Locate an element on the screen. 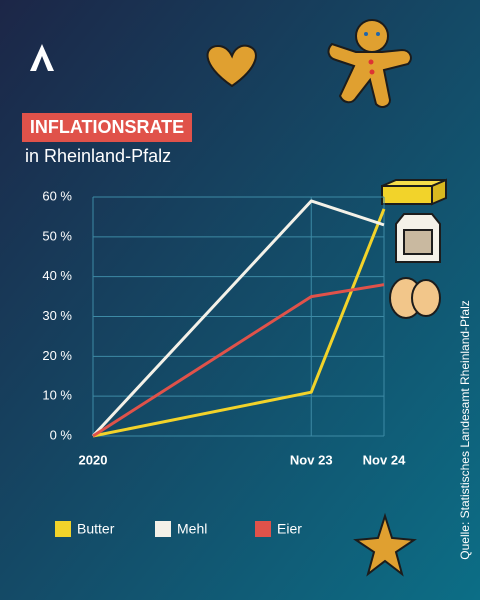 Image resolution: width=480 pixels, height=605 pixels. eggs-icon is located at coordinates (415, 298).